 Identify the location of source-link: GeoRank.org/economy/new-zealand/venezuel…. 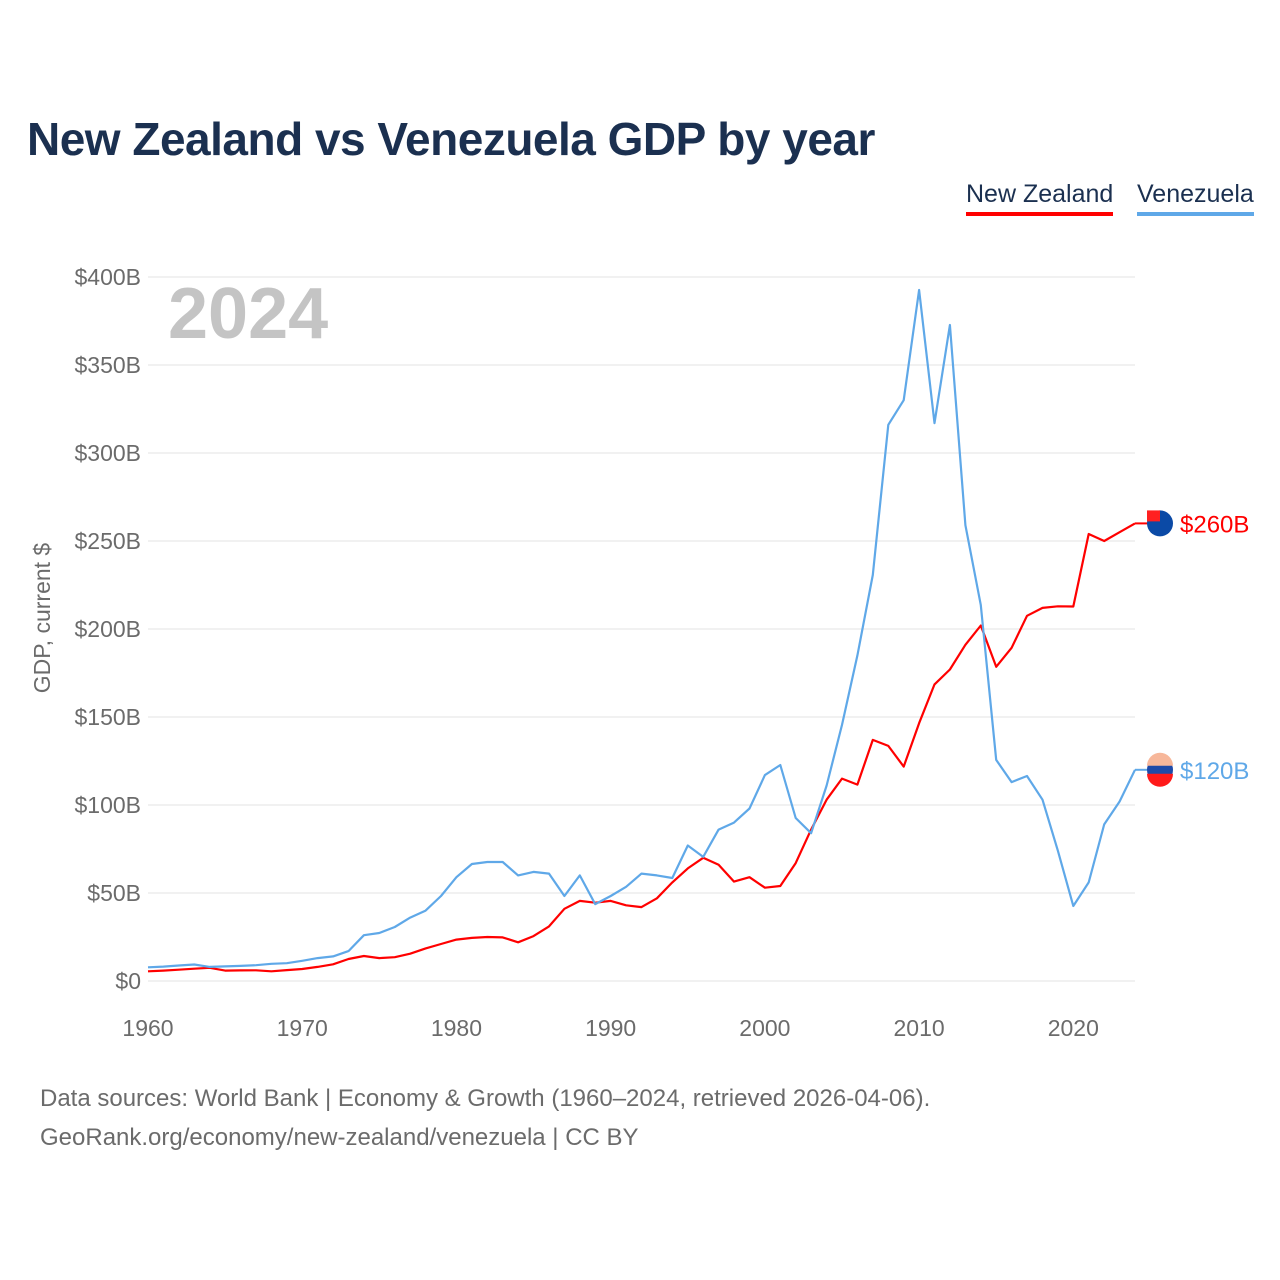
(339, 1137).